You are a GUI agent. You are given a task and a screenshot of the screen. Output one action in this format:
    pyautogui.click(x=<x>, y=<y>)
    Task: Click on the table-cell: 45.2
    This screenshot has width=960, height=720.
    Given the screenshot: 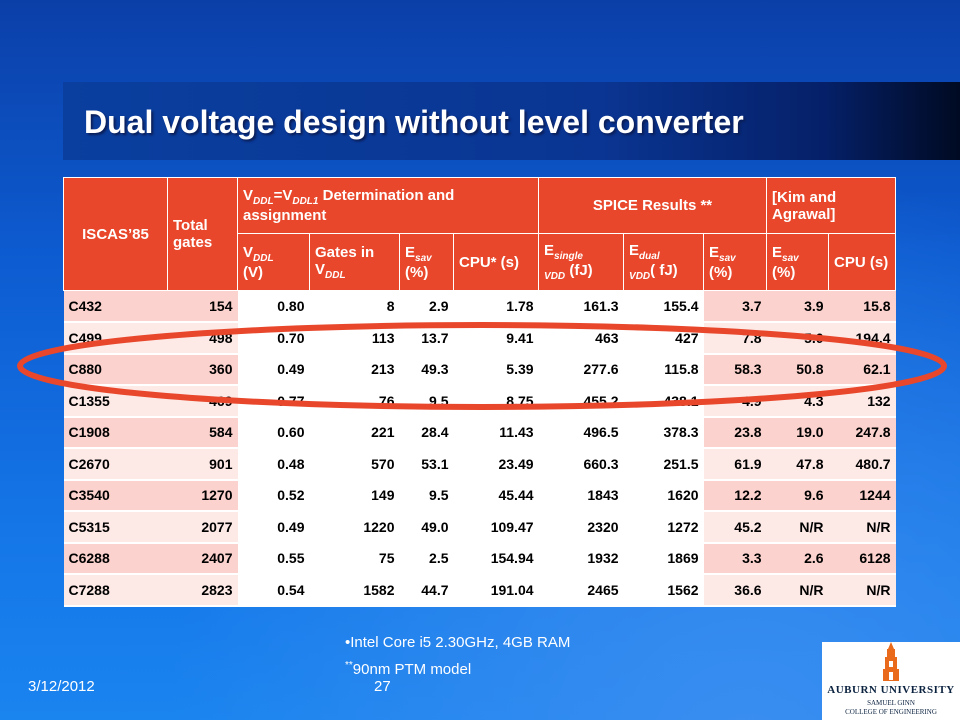 What is the action you would take?
    pyautogui.click(x=735, y=527)
    